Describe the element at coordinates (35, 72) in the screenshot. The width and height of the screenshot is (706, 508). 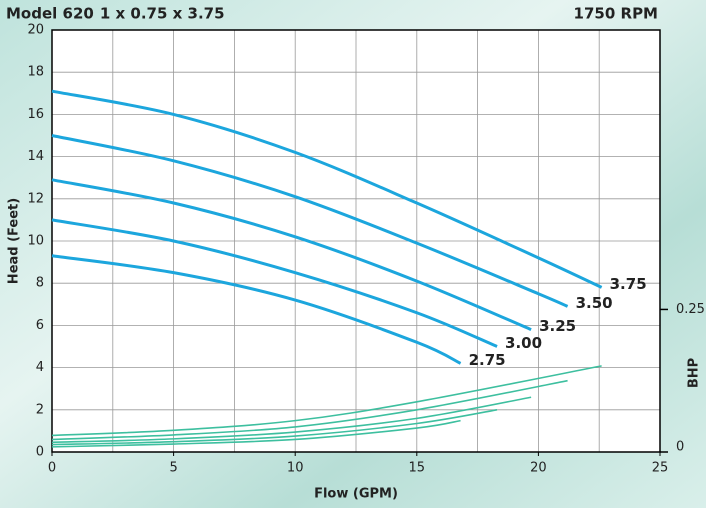
I see `y-tick-label: 18` at that location.